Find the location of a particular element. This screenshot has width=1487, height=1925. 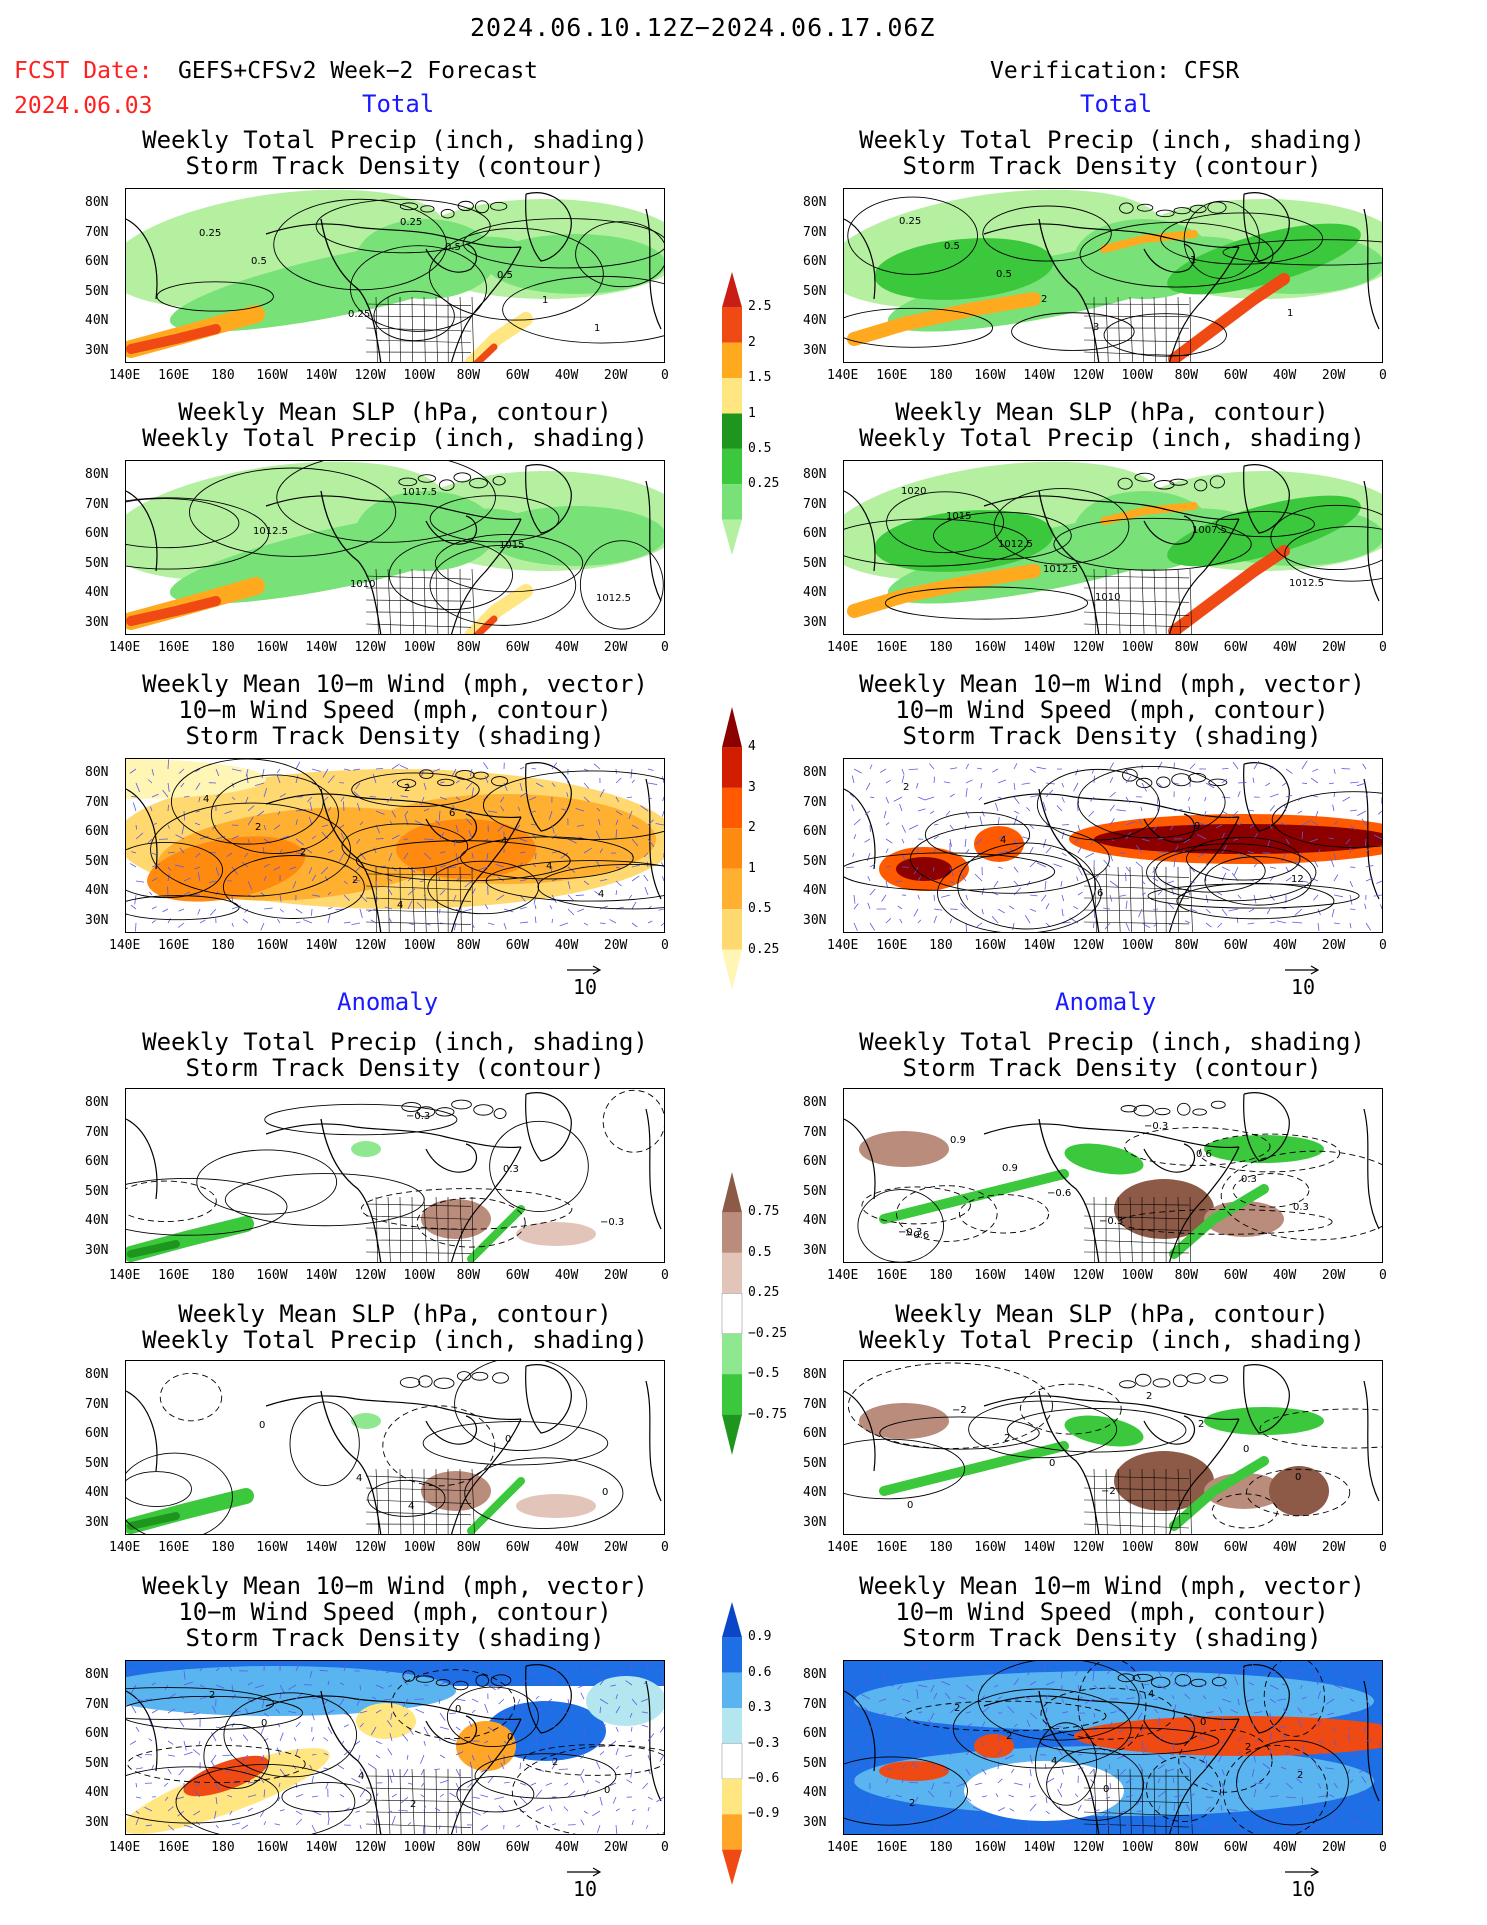

colorbar-label: 0.3 is located at coordinates (760, 1708).